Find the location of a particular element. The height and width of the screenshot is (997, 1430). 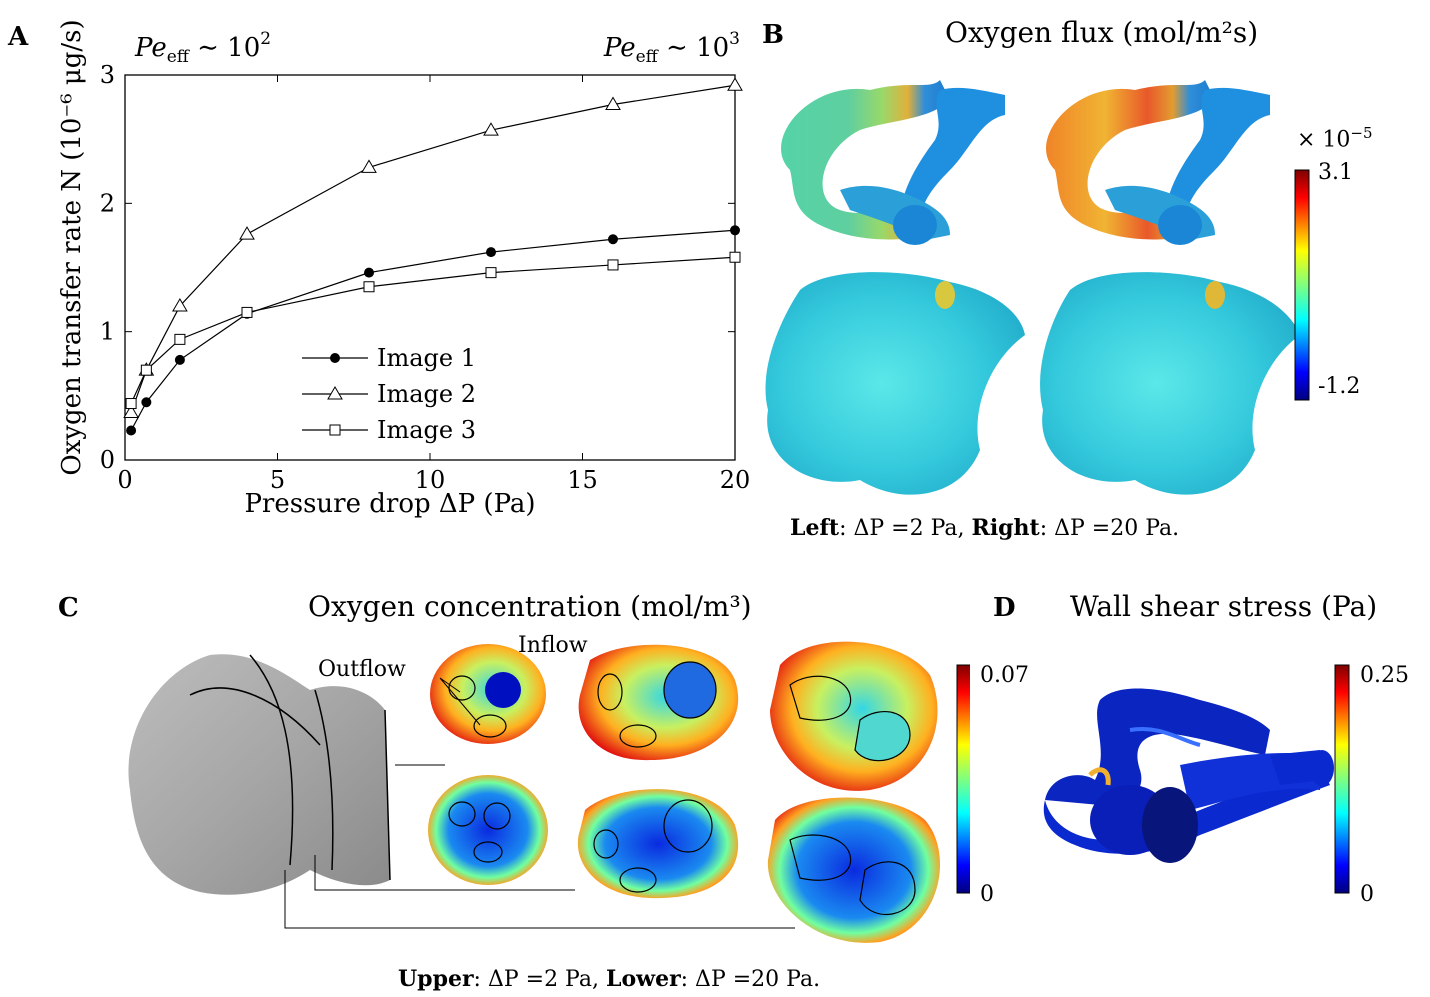

y-axis-label: Oxygen transfer rate N (10⁻⁶ μg/s) is located at coordinates (72, 247).